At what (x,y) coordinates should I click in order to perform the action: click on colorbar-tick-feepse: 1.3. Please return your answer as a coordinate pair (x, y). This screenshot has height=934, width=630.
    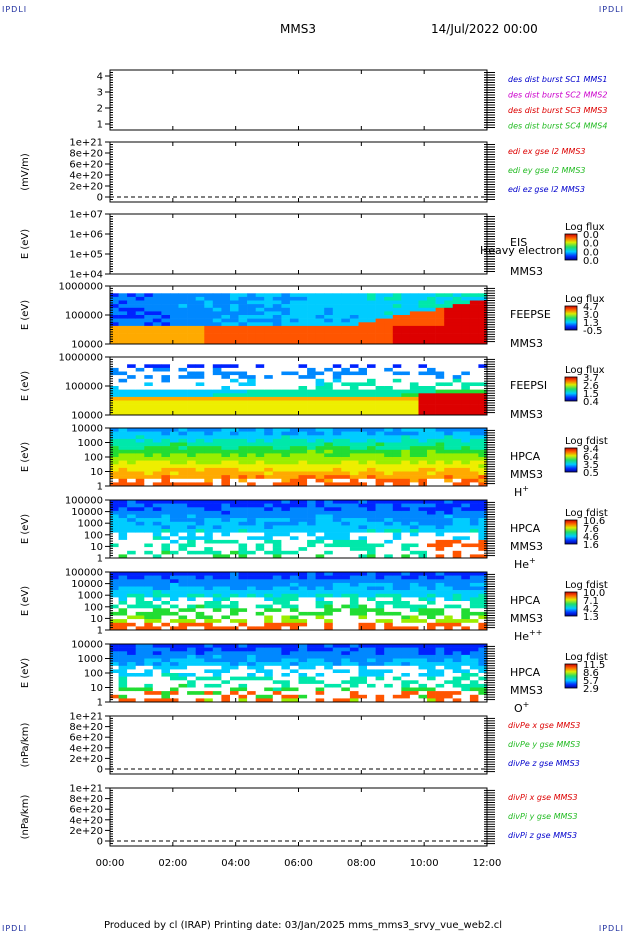
    Looking at the image, I should click on (591, 323).